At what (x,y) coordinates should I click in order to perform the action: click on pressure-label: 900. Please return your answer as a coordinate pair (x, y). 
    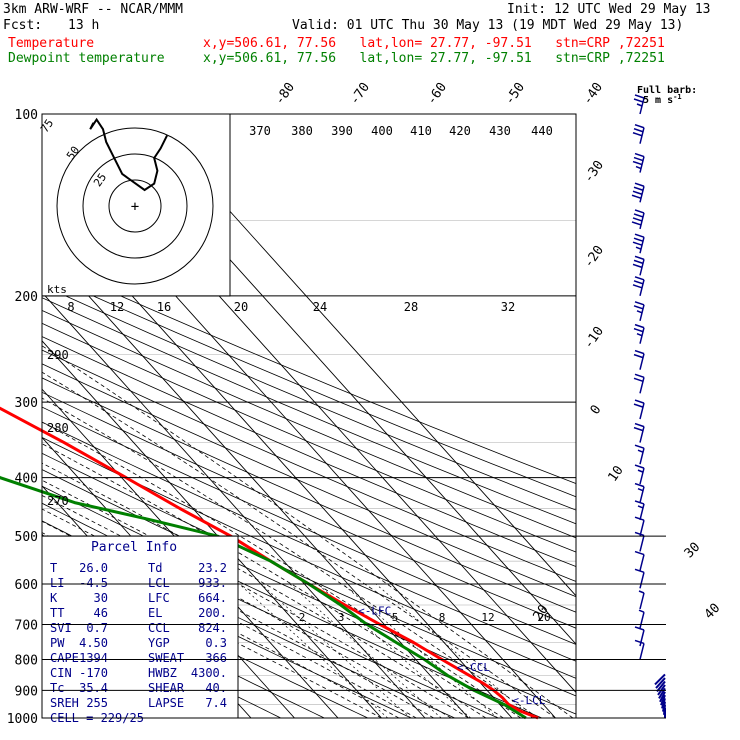
    Looking at the image, I should click on (26, 691).